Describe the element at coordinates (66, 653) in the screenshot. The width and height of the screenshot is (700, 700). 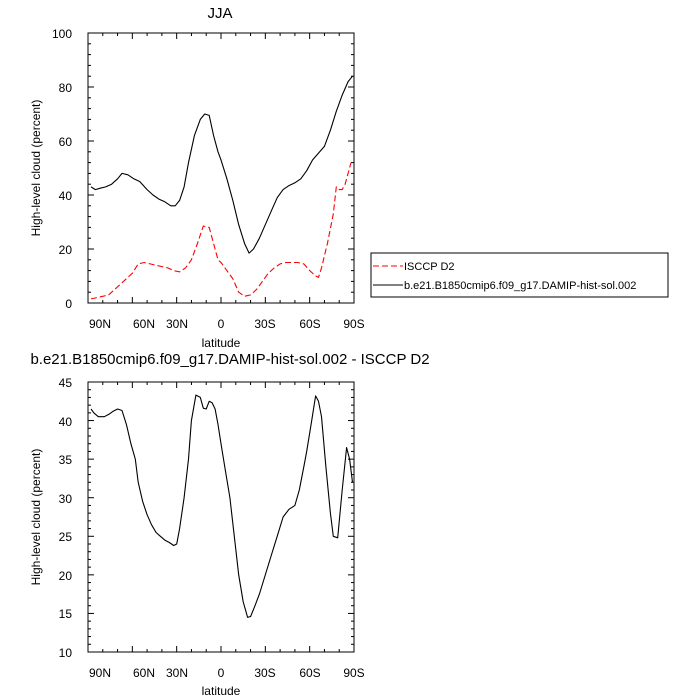
I see `bottom-y-tick-label: 10` at that location.